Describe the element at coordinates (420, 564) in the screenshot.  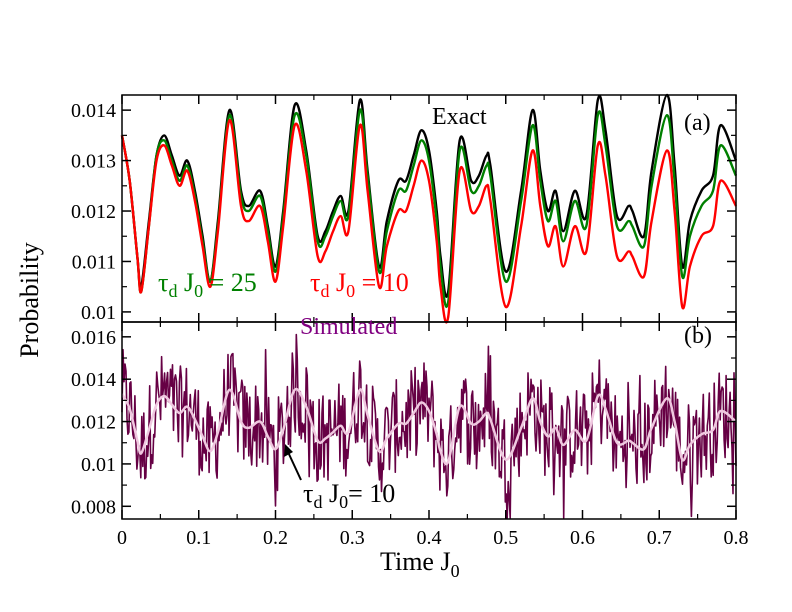
I see `x-axis-label: Time J0` at that location.